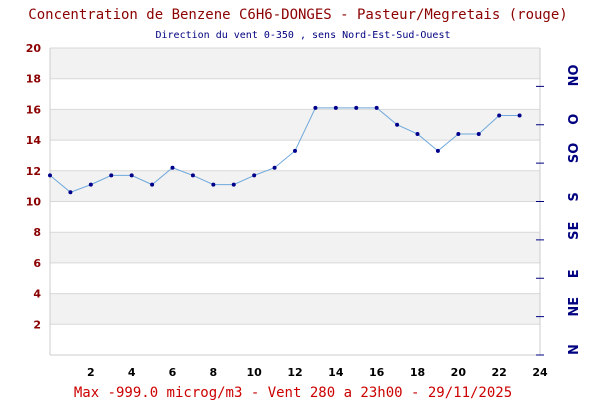 This screenshot has width=600, height=400. Describe the element at coordinates (336, 372) in the screenshot. I see `x-tick-label: 14` at that location.